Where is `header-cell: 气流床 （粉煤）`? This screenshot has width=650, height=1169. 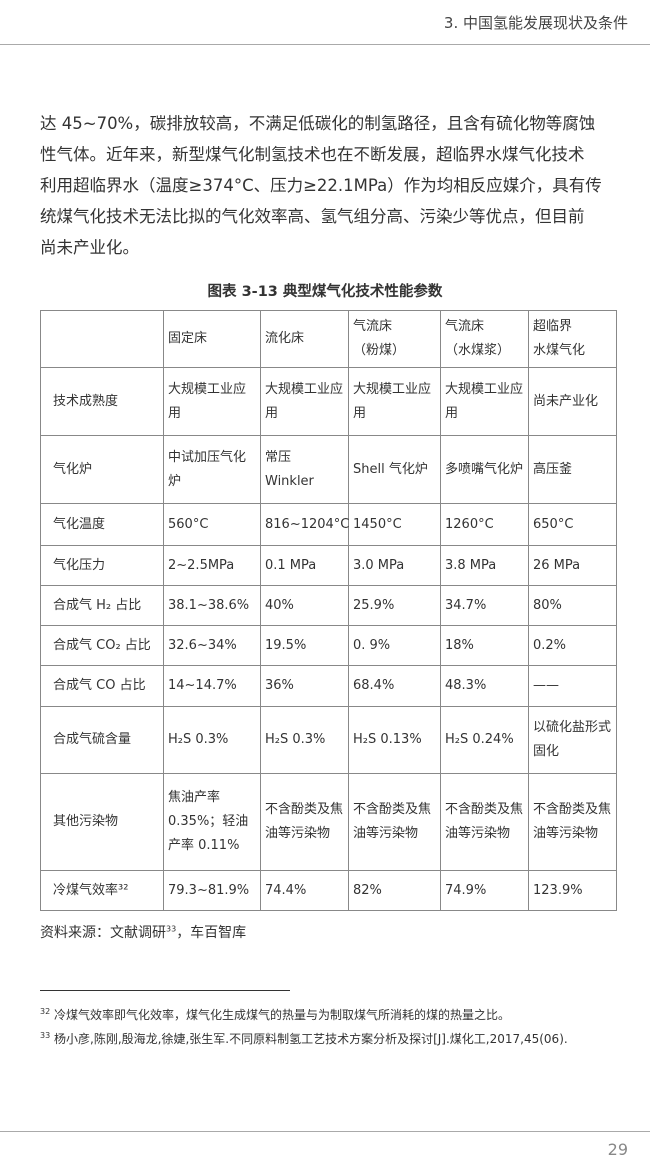
header-cell: 气流床 （粉煤） is located at coordinates (394, 339).